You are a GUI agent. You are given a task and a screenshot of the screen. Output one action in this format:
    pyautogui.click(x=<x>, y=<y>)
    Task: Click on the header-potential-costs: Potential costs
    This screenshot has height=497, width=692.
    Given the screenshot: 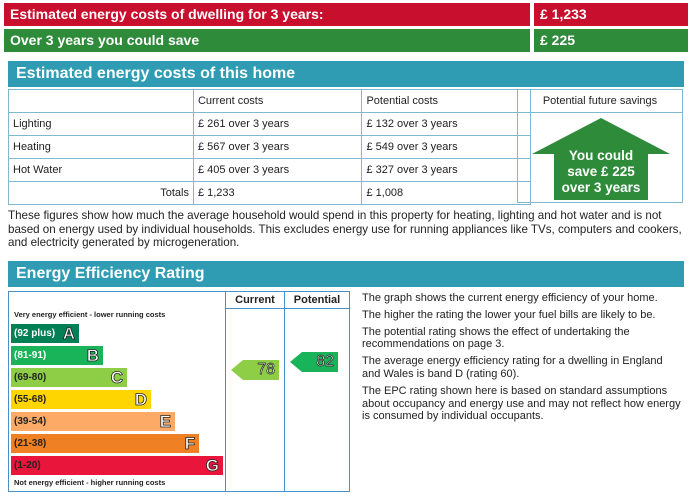 What is the action you would take?
    pyautogui.click(x=446, y=101)
    